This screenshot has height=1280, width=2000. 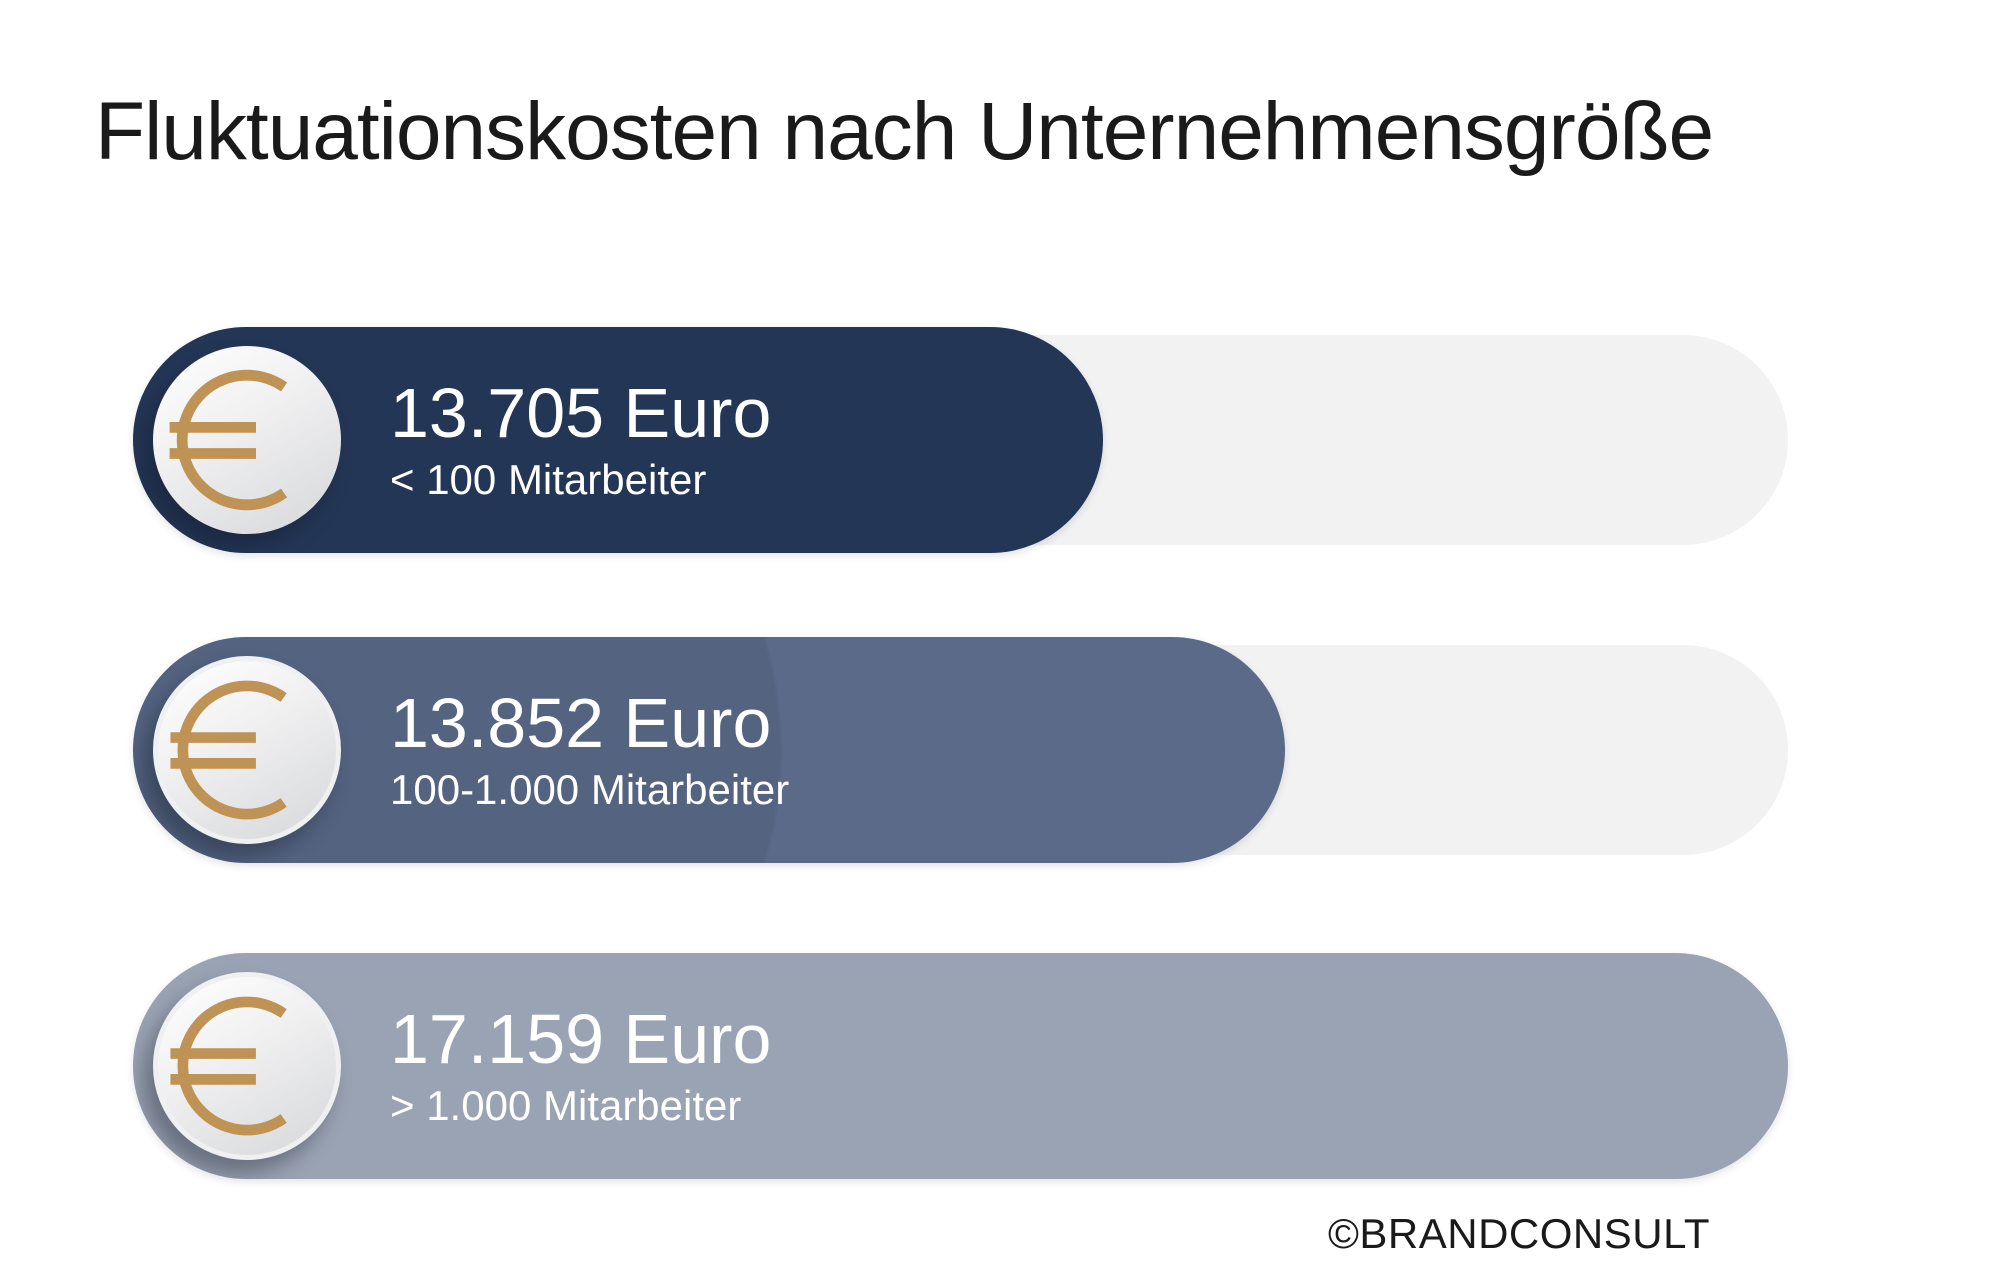 I want to click on bar-row-medium-company: 13.852 Euro 100-1.000 Mitarbeiter, so click(x=960, y=750).